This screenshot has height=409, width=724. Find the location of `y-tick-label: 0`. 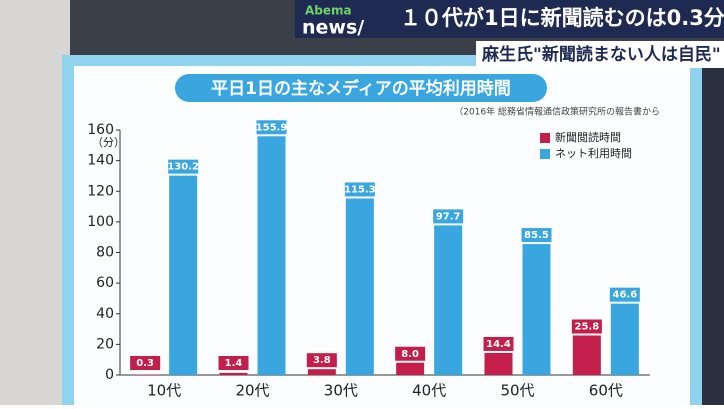

y-tick-label: 0 is located at coordinates (109, 375).